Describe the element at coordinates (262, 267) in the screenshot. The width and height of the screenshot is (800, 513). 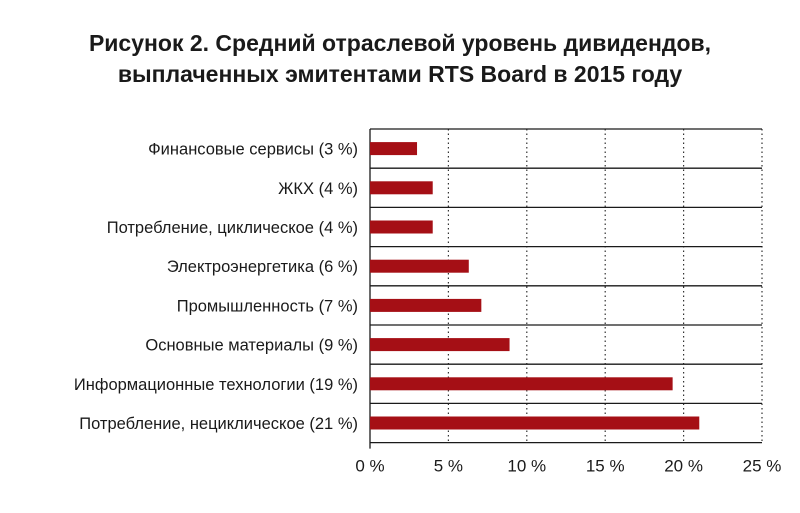
I see `category-label-3: Электроэнергетика (6 %)` at that location.